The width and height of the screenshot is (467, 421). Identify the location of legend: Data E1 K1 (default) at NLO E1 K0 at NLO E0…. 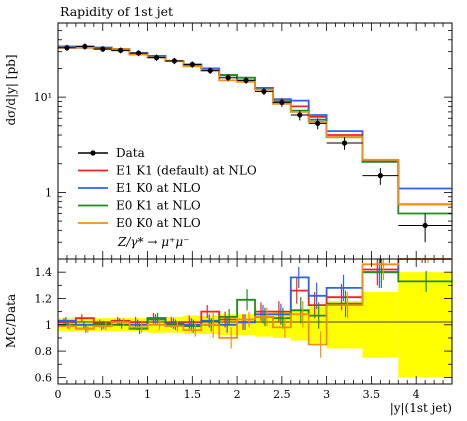
(167, 188).